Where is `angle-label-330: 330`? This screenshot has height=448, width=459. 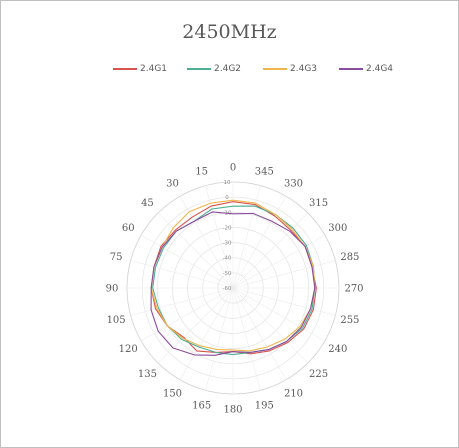 angle-label-330: 330 is located at coordinates (293, 184).